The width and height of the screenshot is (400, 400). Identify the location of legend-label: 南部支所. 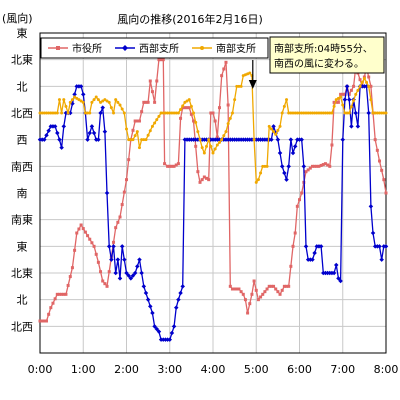
(236, 48).